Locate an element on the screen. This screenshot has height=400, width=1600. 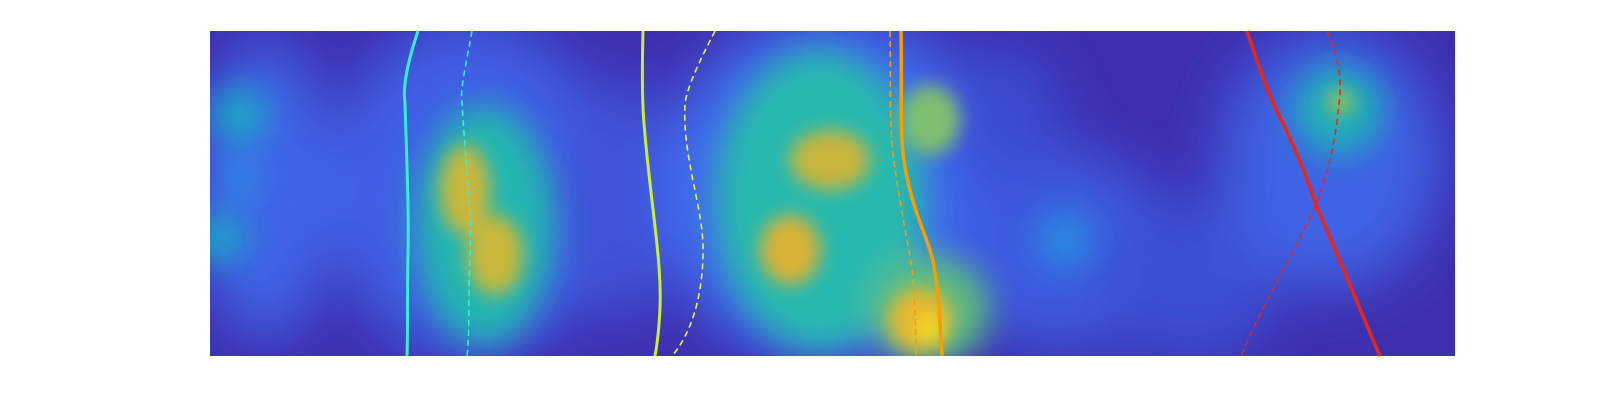
cyan-solid-curve is located at coordinates (411, 193).